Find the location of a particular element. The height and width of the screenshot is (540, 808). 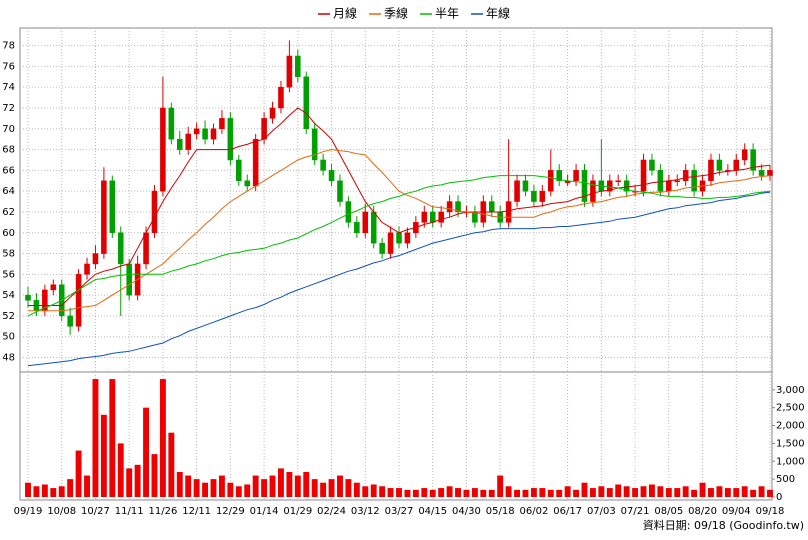

x-tick-label: 01/14 is located at coordinates (264, 511).